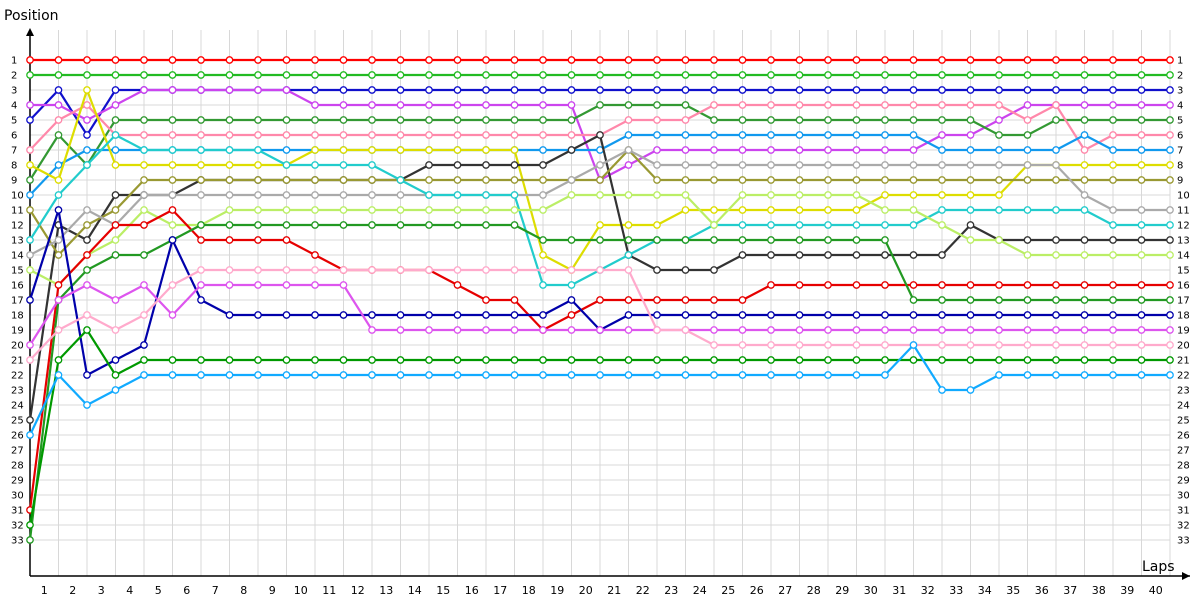 The image size is (1200, 604). I want to click on y-tick-label-right: 15, so click(1183, 271).